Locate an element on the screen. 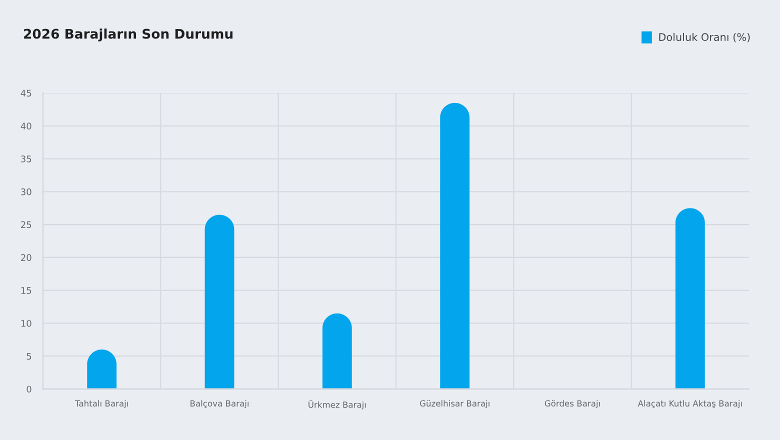 The width and height of the screenshot is (780, 440). y-tick-label: 20 is located at coordinates (26, 258).